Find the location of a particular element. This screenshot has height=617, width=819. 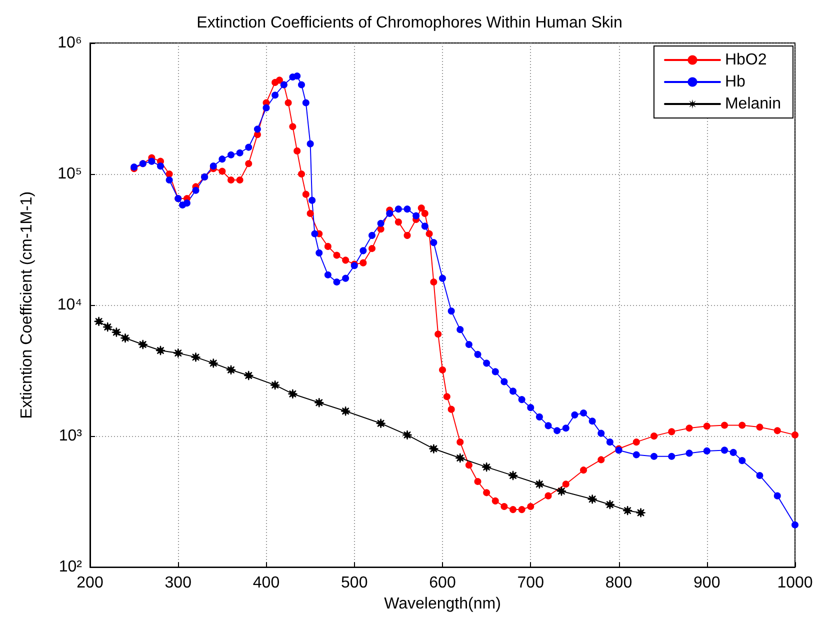

y-tick-label: 10⁵ is located at coordinates (70, 174).